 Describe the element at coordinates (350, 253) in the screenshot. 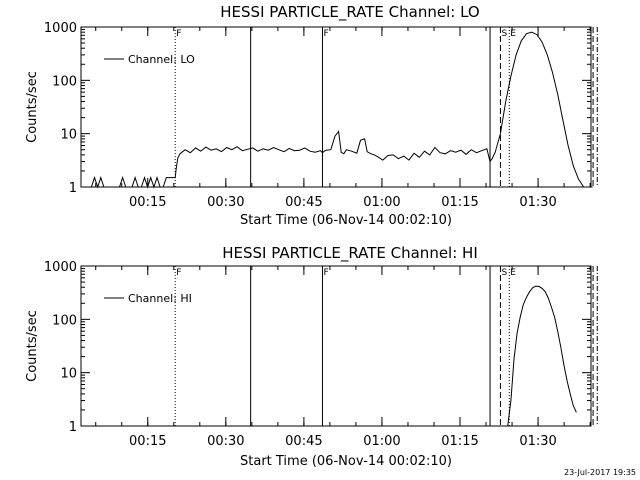

I see `chart-title: HESSI PARTICLE_RATE Channel: HI` at that location.